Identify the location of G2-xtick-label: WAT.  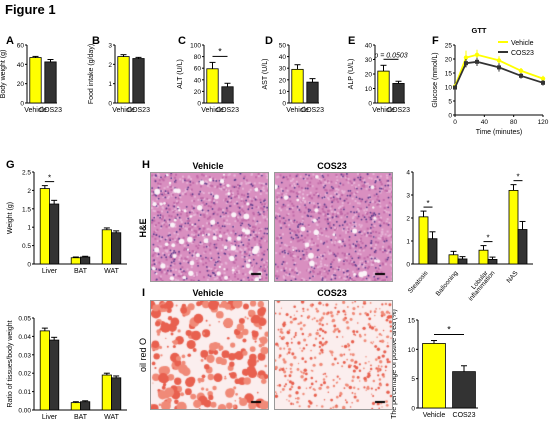
(111, 417).